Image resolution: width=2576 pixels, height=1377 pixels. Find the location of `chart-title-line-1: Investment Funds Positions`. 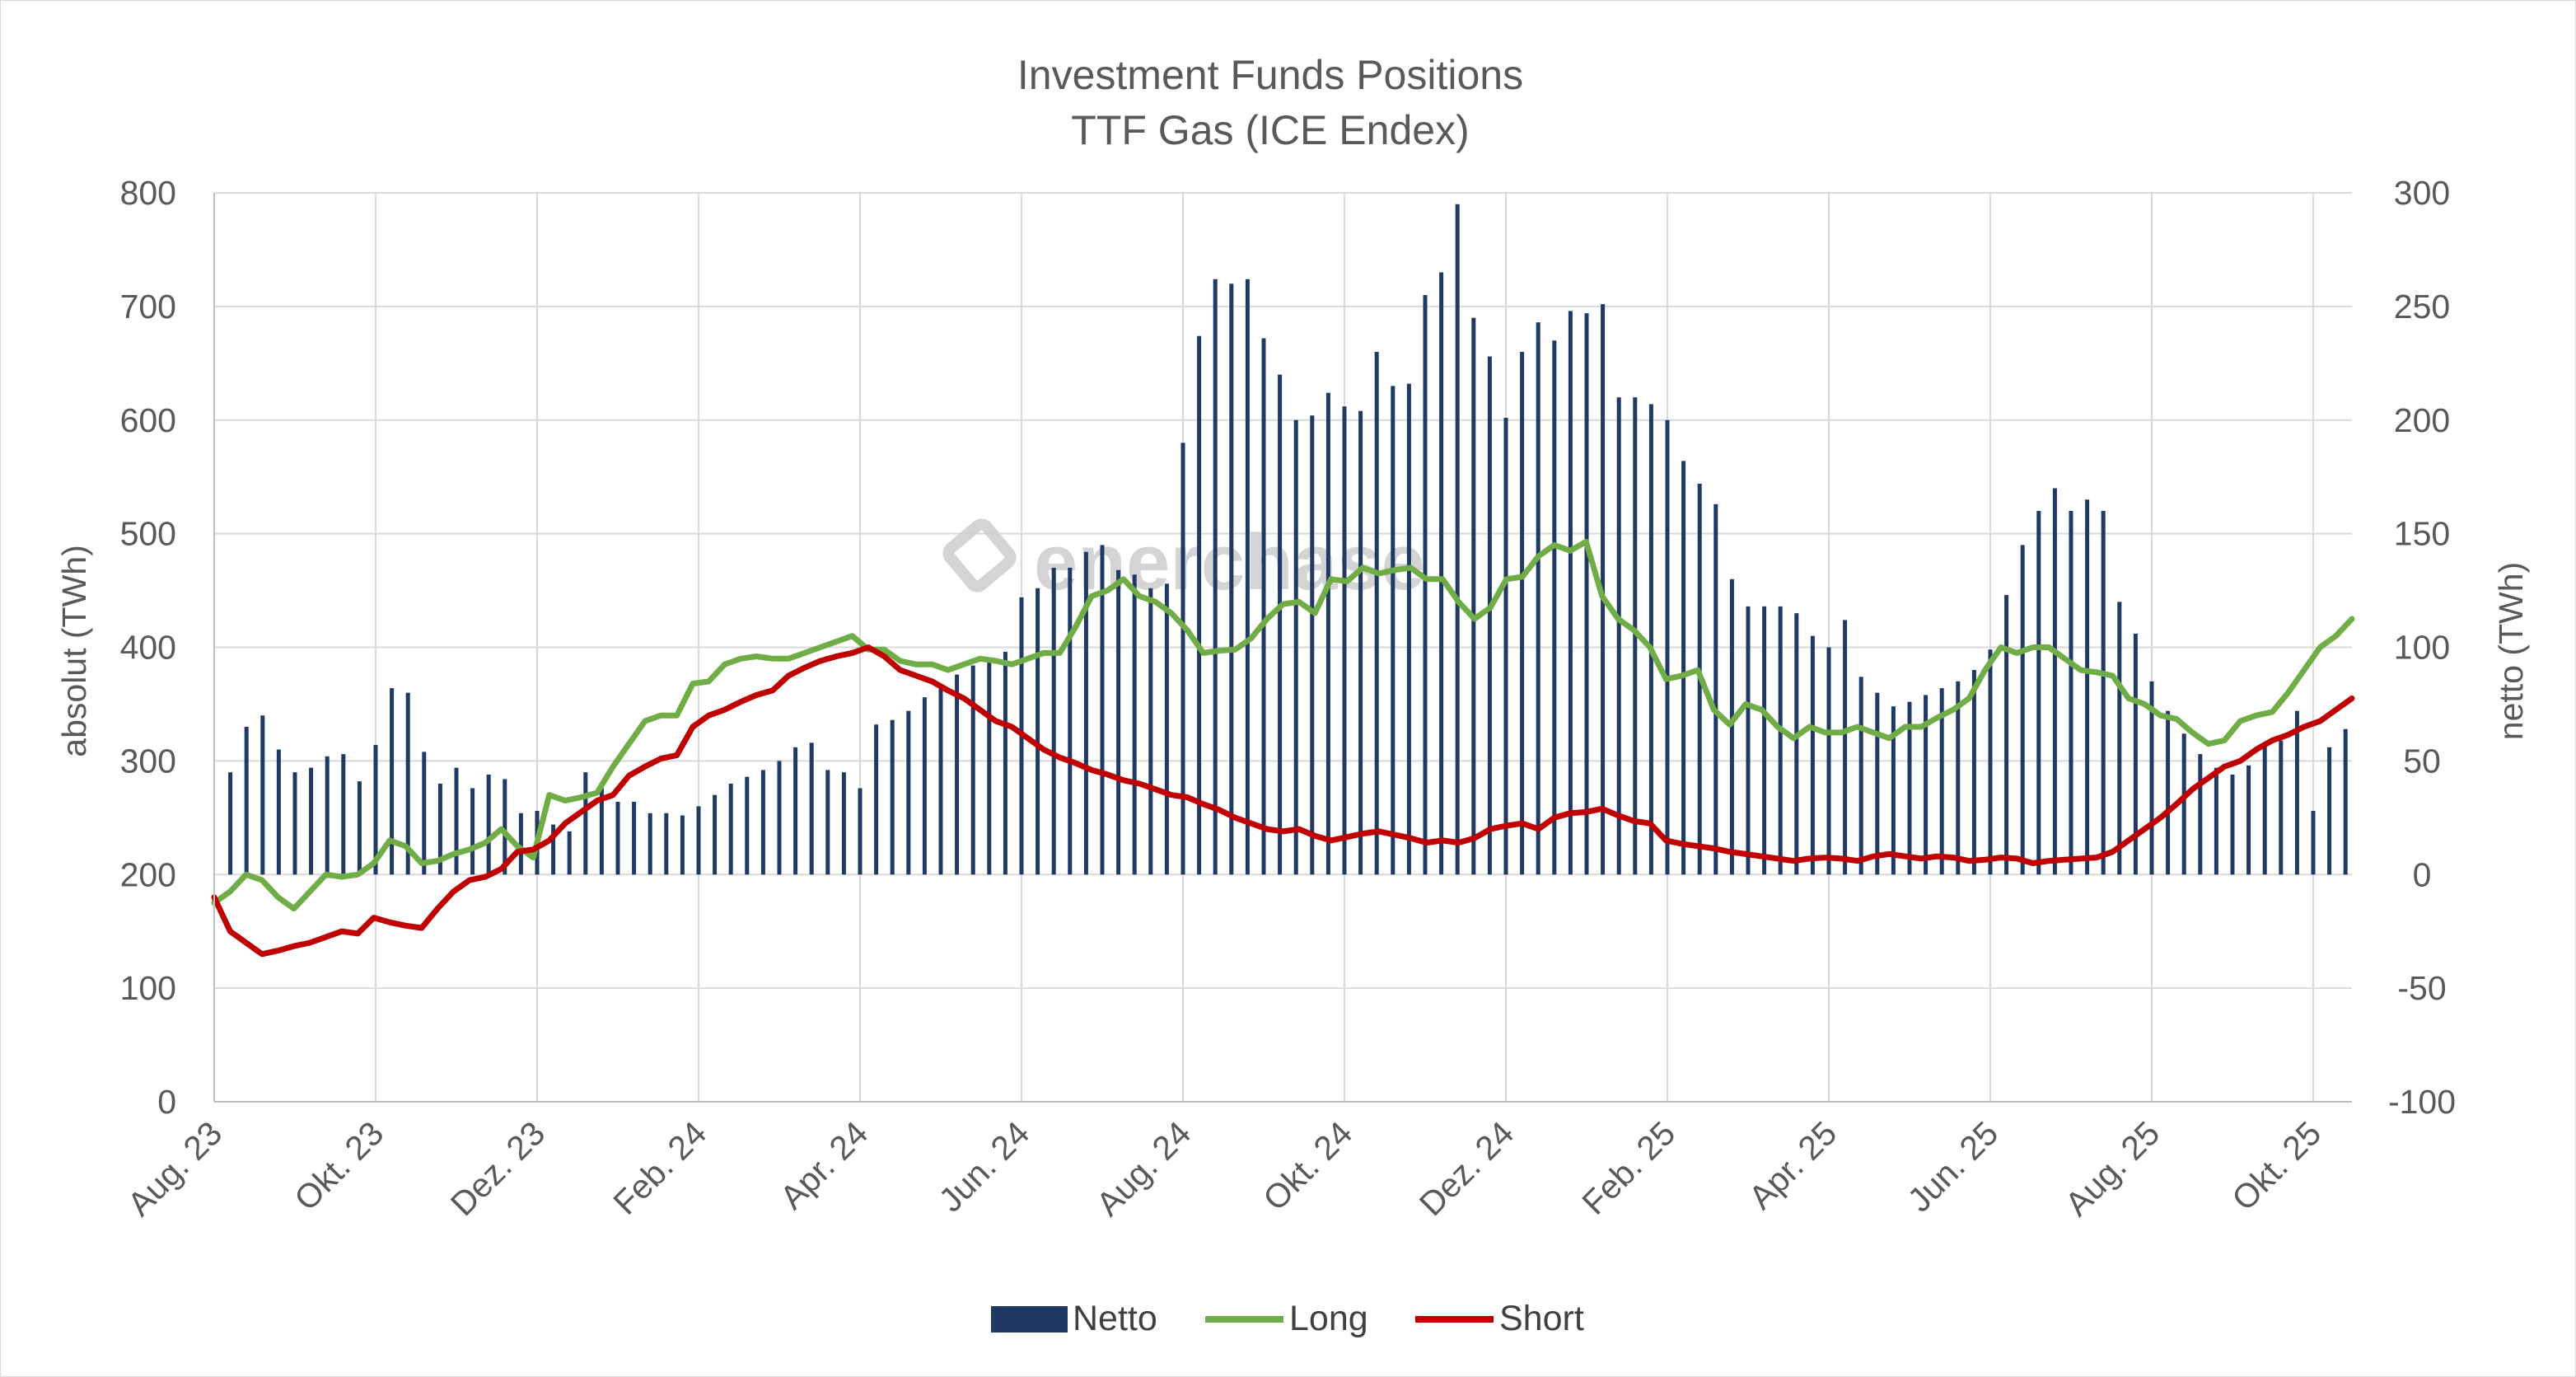

chart-title-line-1: Investment Funds Positions is located at coordinates (1270, 75).